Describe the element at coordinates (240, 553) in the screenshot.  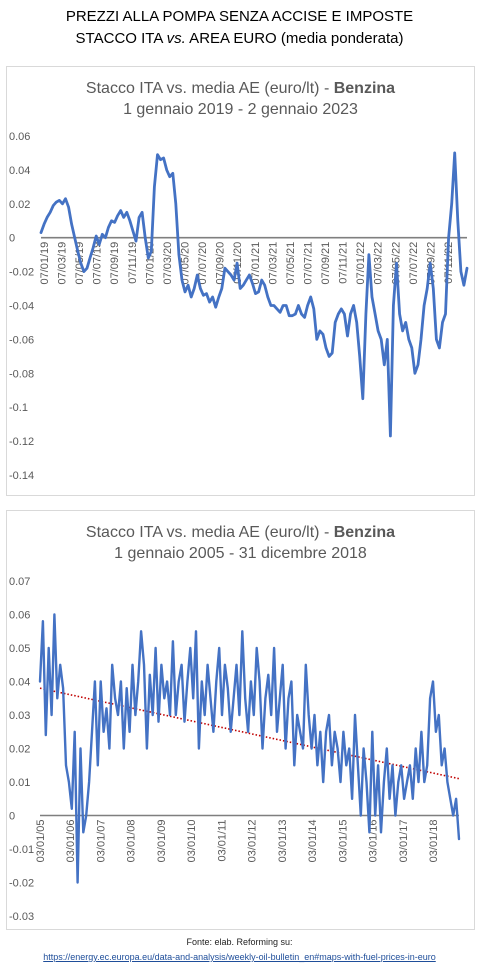
I see `chart-subtitle: 1 gennaio 2005 - 31 dicembre 2018` at that location.